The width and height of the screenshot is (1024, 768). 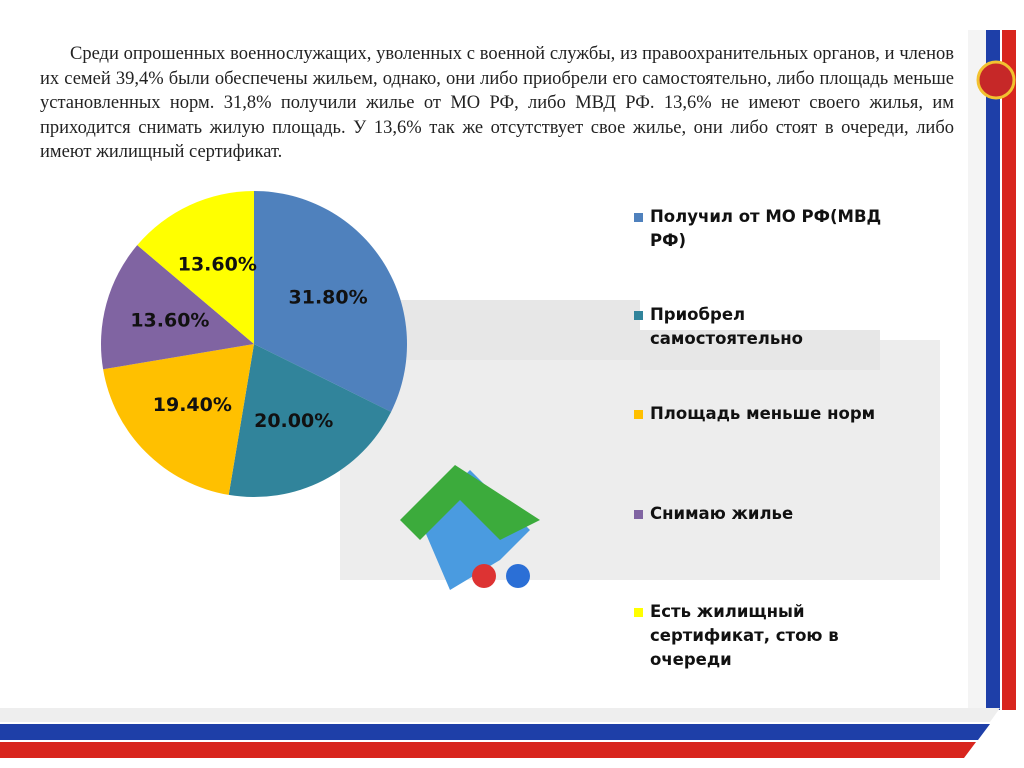 I want to click on flag-white, so click(x=977, y=370).